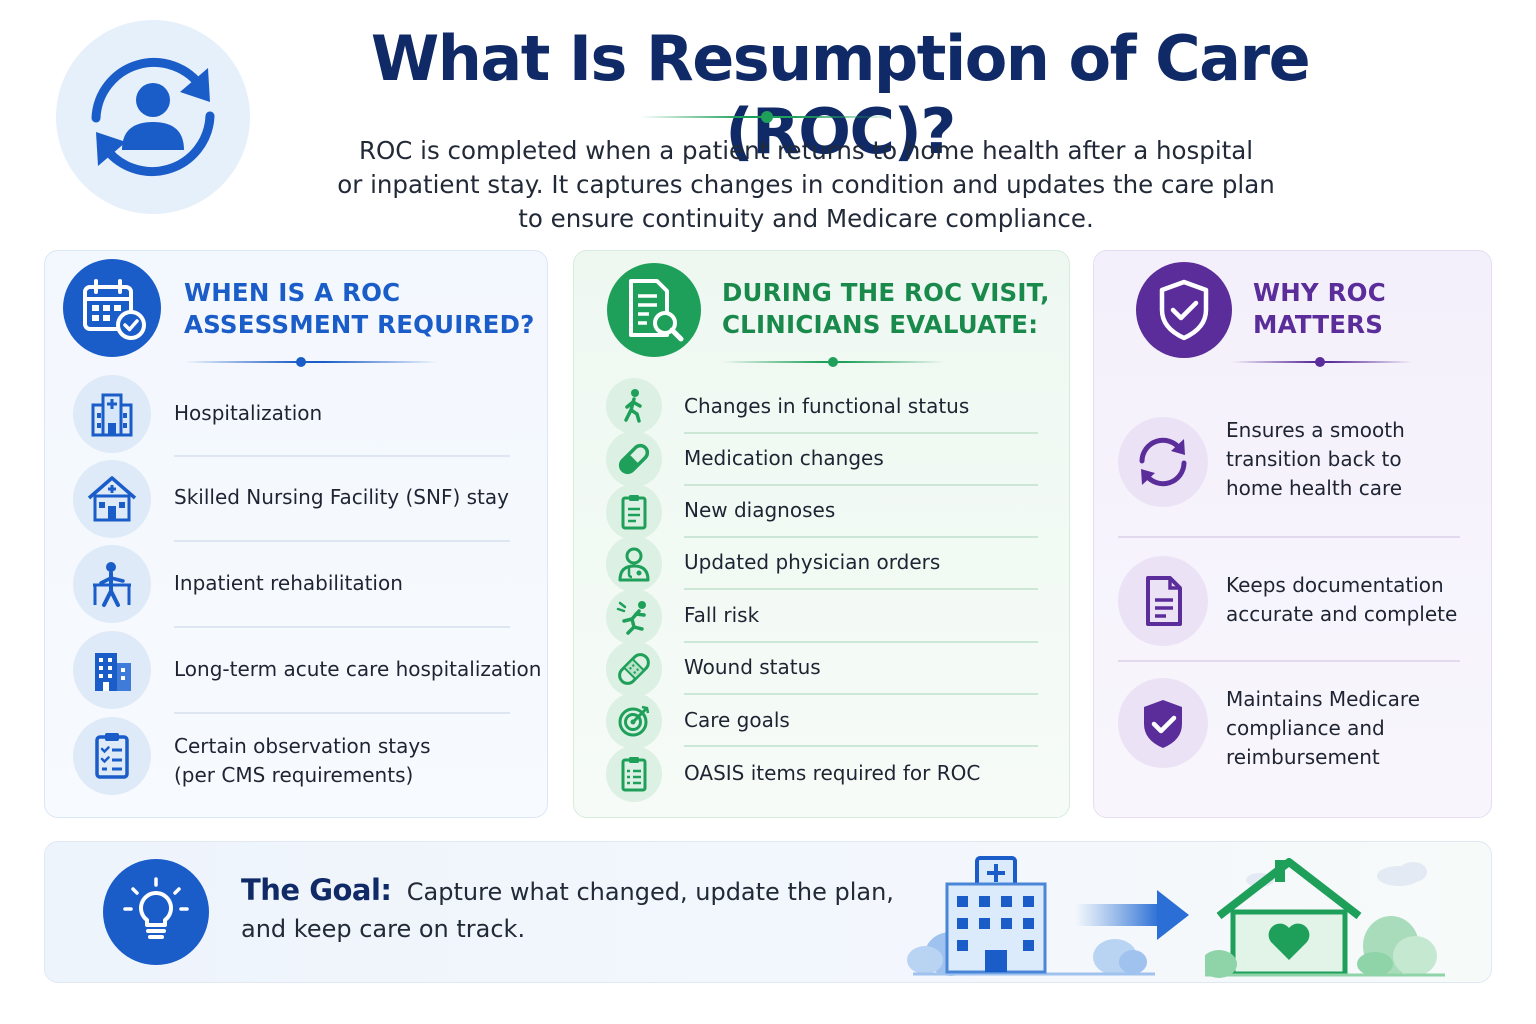  What do you see at coordinates (737, 720) in the screenshot?
I see `during-item-label: Care goals` at bounding box center [737, 720].